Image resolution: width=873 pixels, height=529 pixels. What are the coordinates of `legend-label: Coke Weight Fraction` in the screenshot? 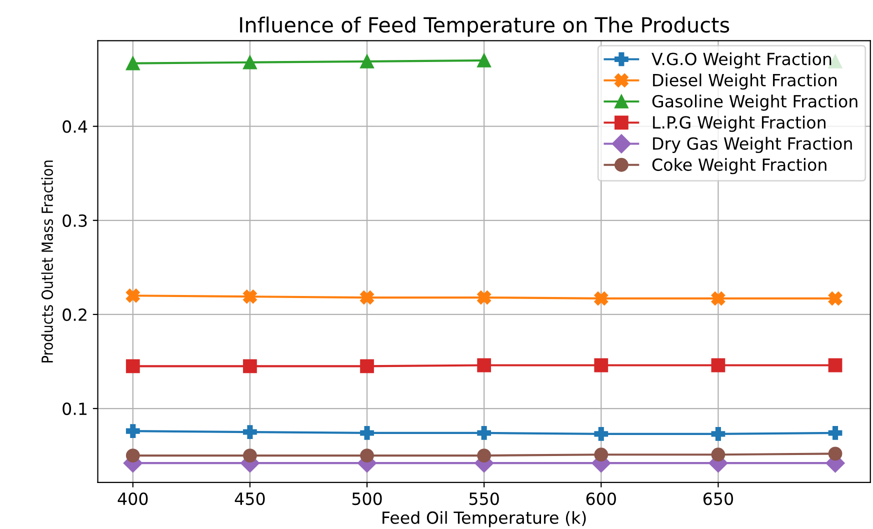 It's located at (739, 166).